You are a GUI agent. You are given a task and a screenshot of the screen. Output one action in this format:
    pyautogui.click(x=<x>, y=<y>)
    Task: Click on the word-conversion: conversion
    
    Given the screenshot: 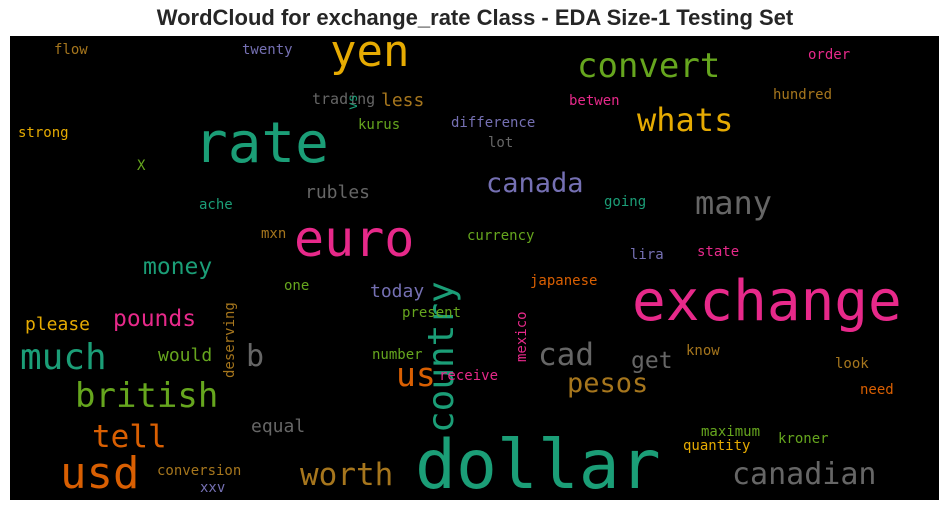 What is the action you would take?
    pyautogui.click(x=199, y=471)
    